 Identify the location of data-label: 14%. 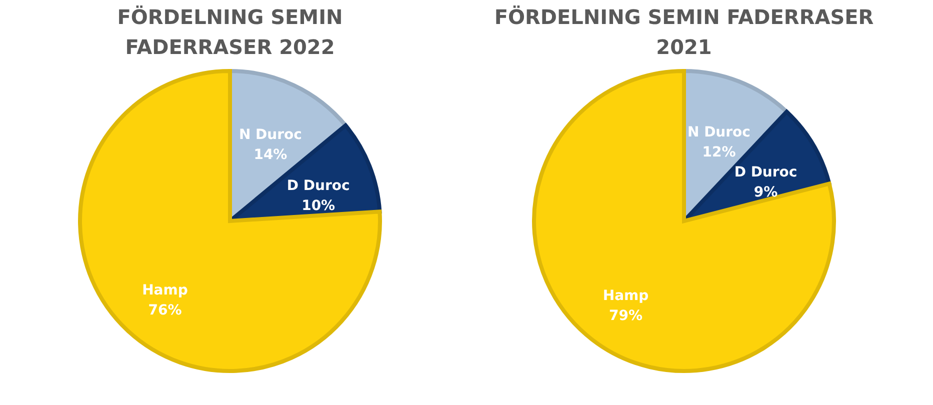
(271, 155).